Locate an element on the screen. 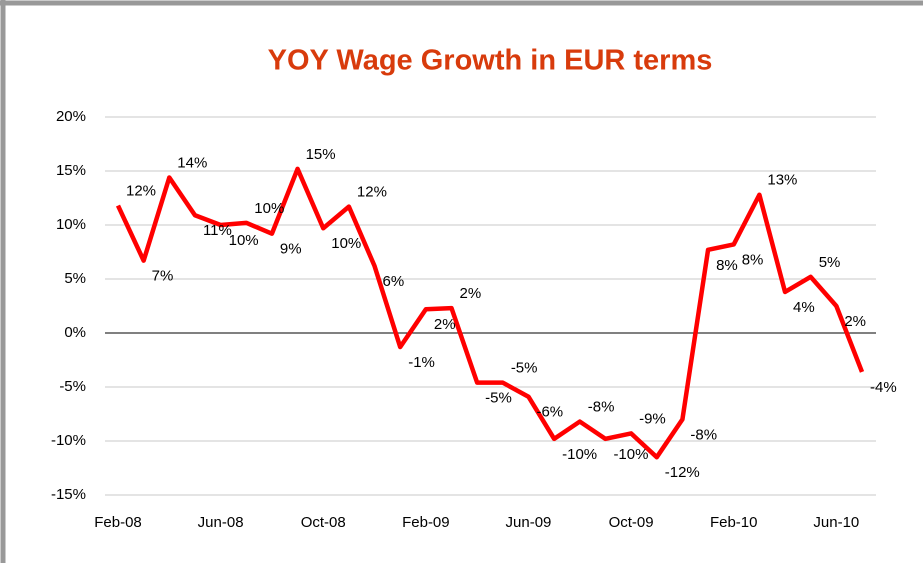 The image size is (923, 563). x-tick-label: Feb-10 is located at coordinates (734, 522).